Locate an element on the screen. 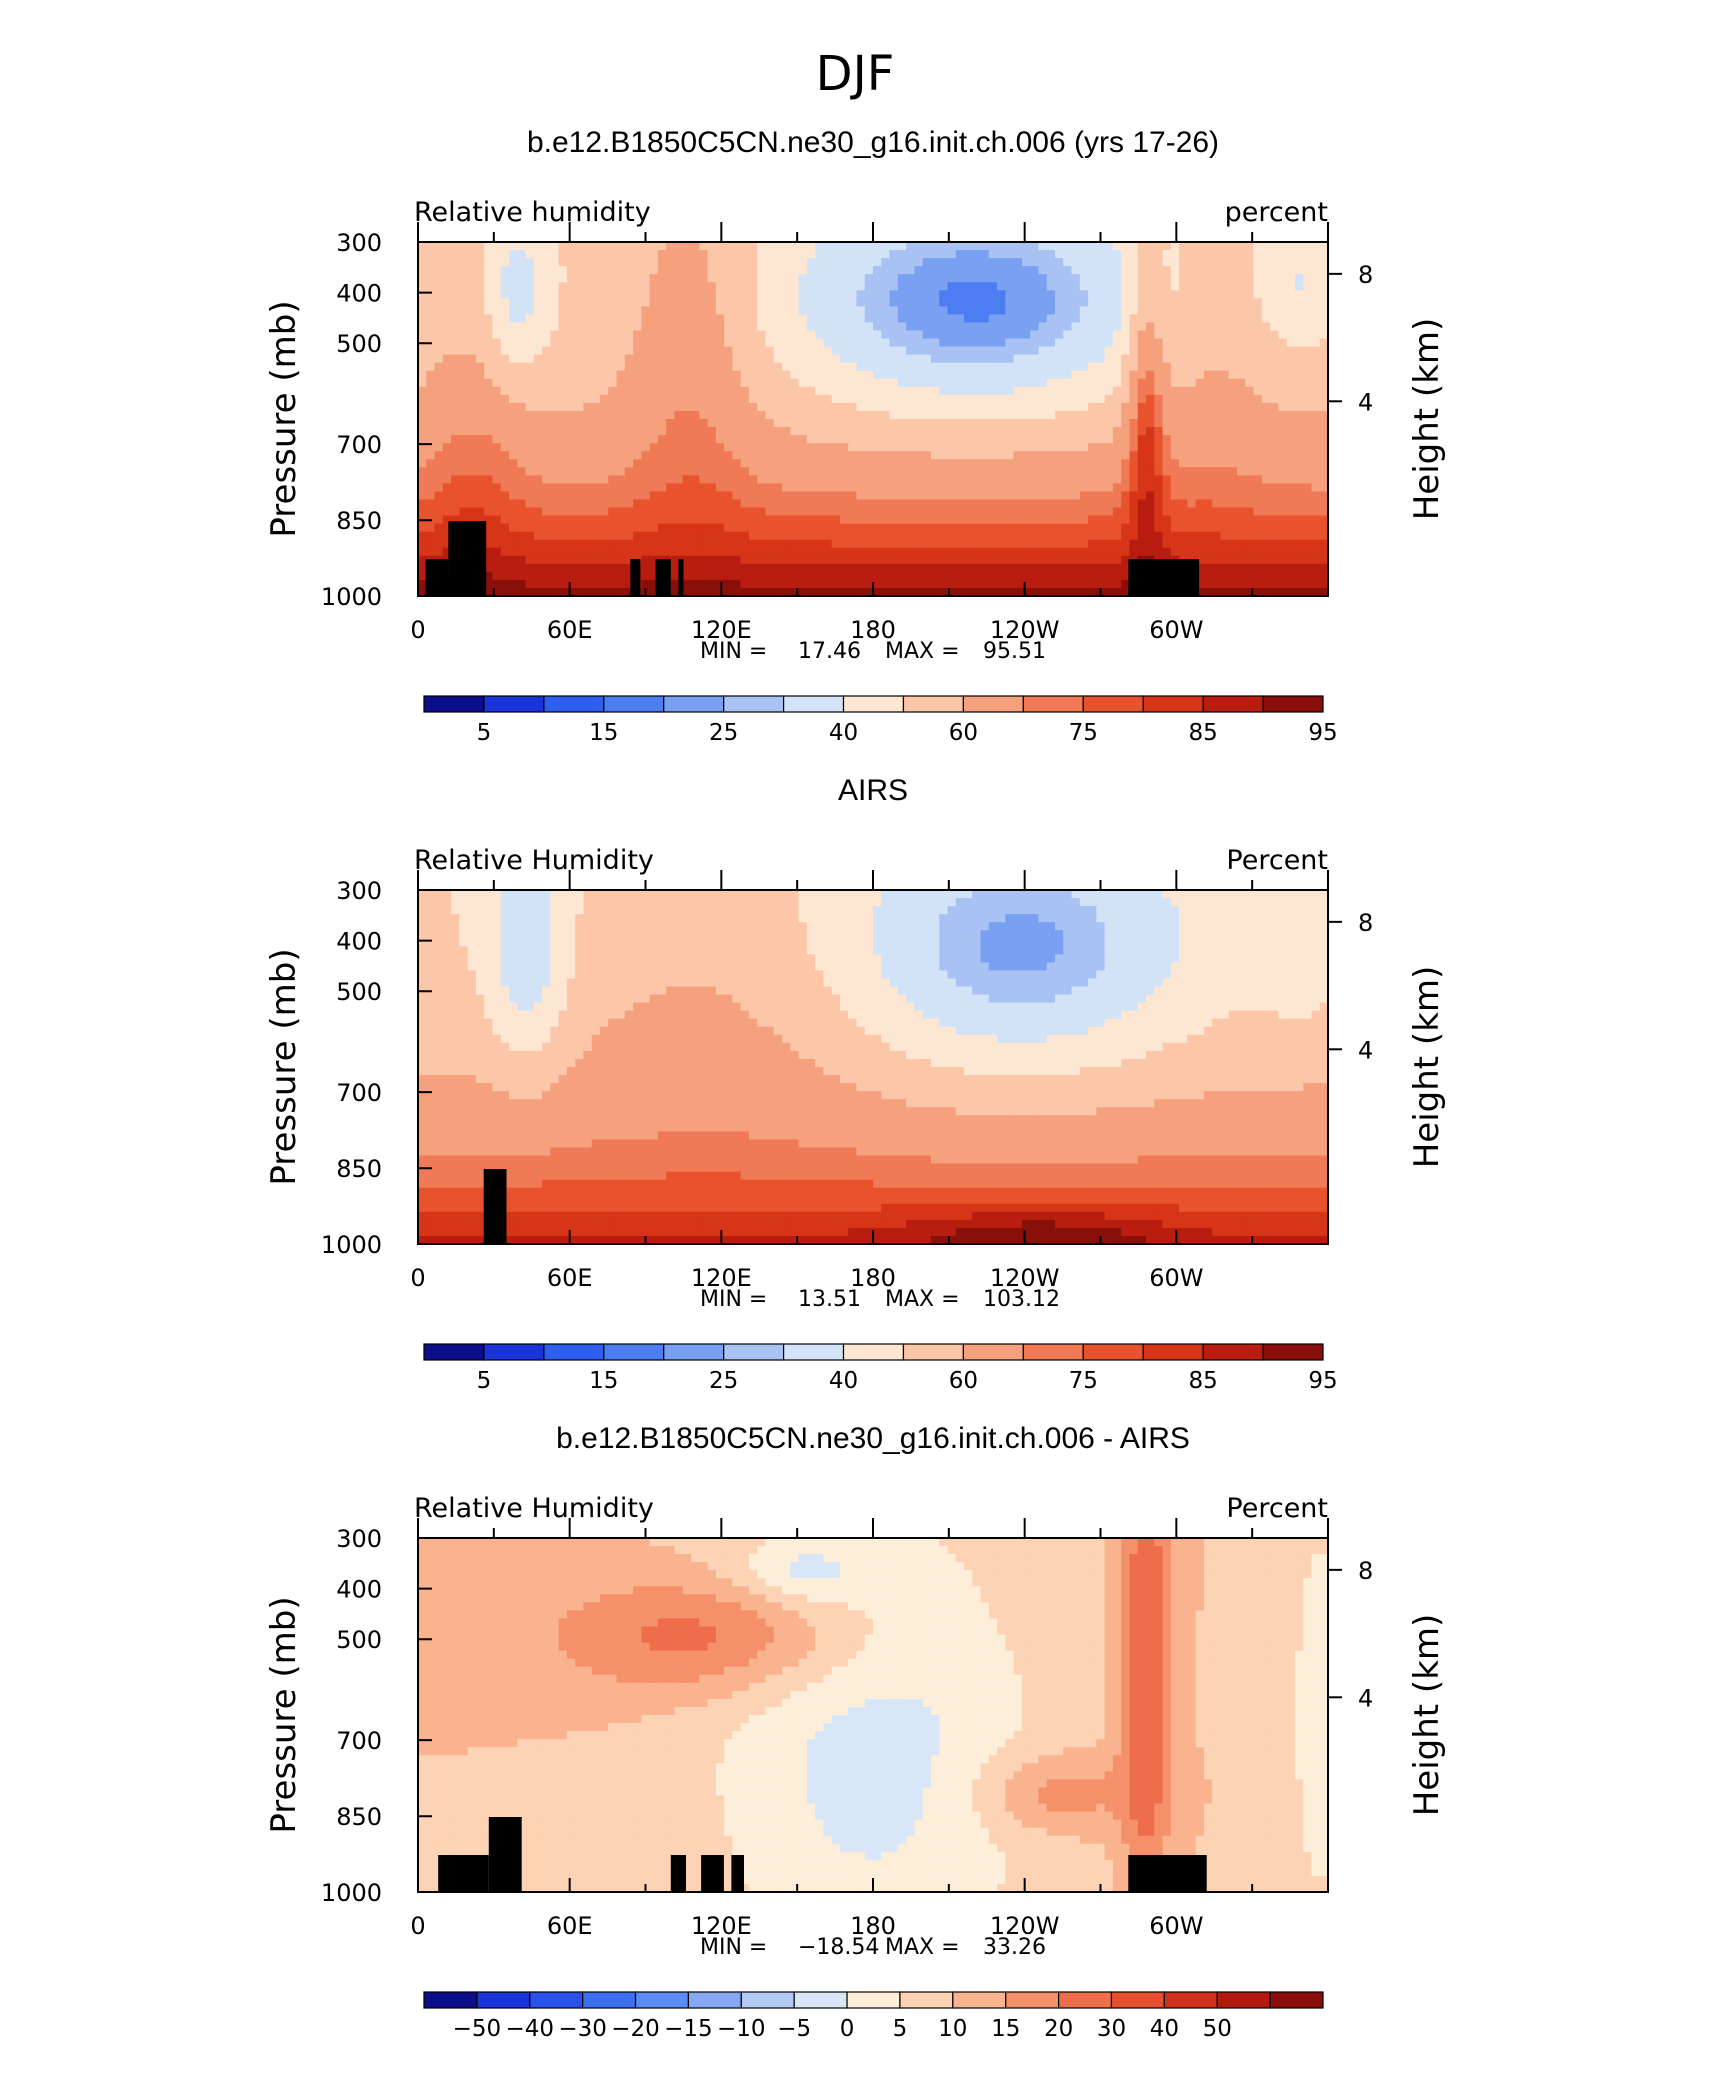  variable-label: Relative Humidity is located at coordinates (534, 860).